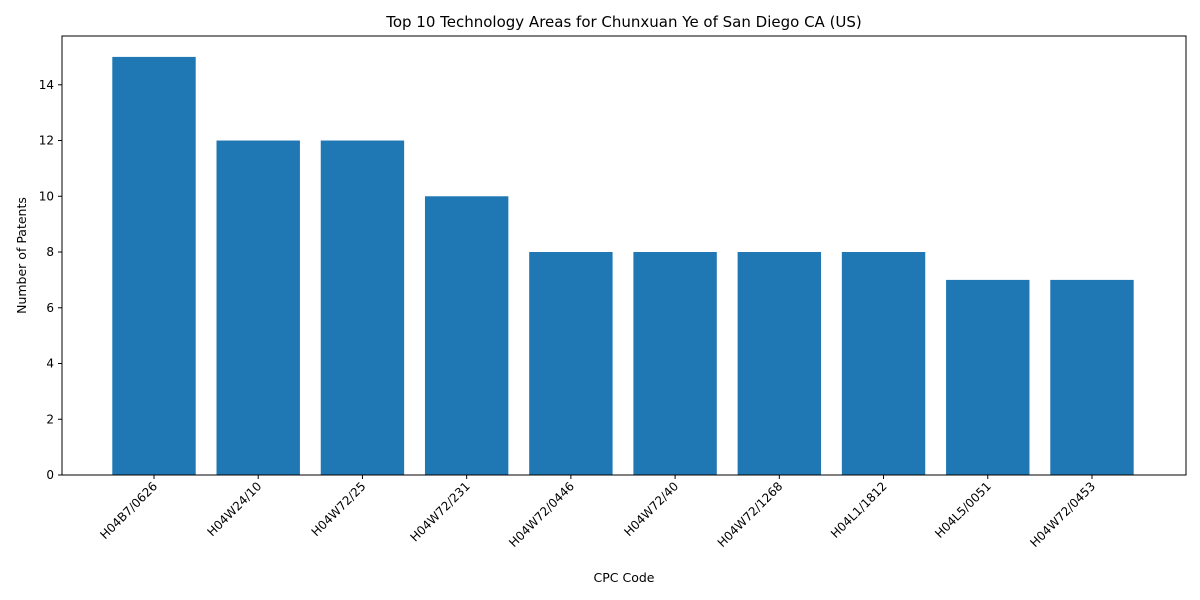 The image size is (1200, 600). I want to click on x-tick-label-6: H04W72/1268, so click(750, 514).